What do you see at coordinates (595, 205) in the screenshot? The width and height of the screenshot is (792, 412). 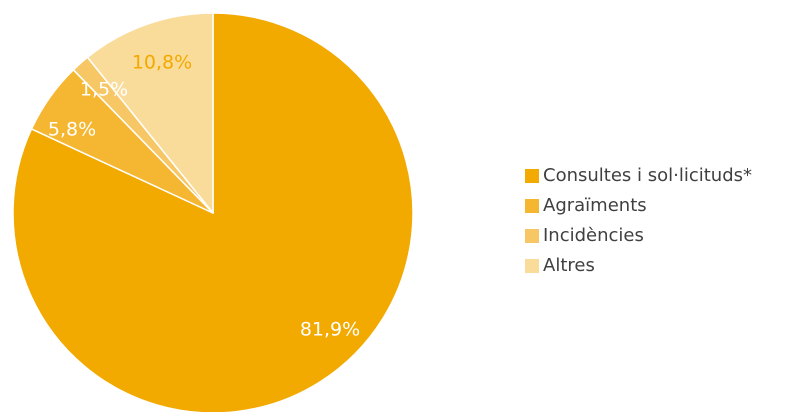 I see `legend-label-2: Agraïments` at bounding box center [595, 205].